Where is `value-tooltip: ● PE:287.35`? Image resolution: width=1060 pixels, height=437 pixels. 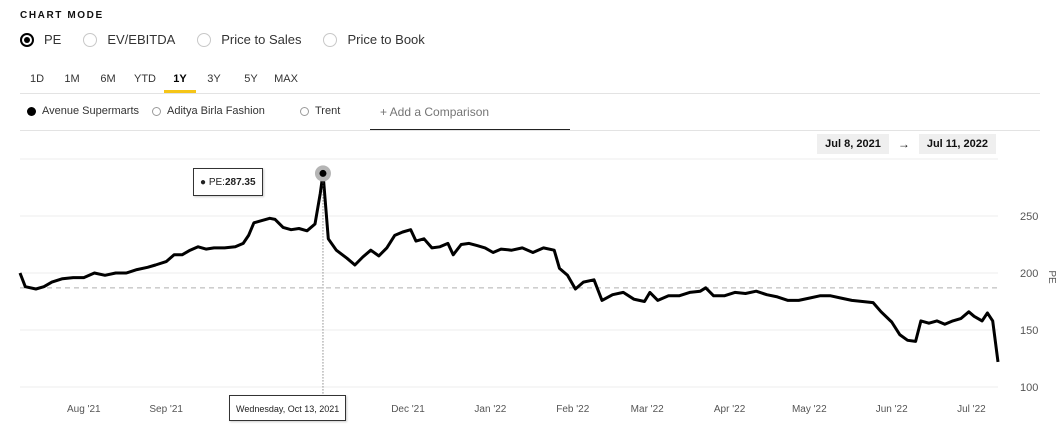 value-tooltip: ● PE:287.35 is located at coordinates (228, 182).